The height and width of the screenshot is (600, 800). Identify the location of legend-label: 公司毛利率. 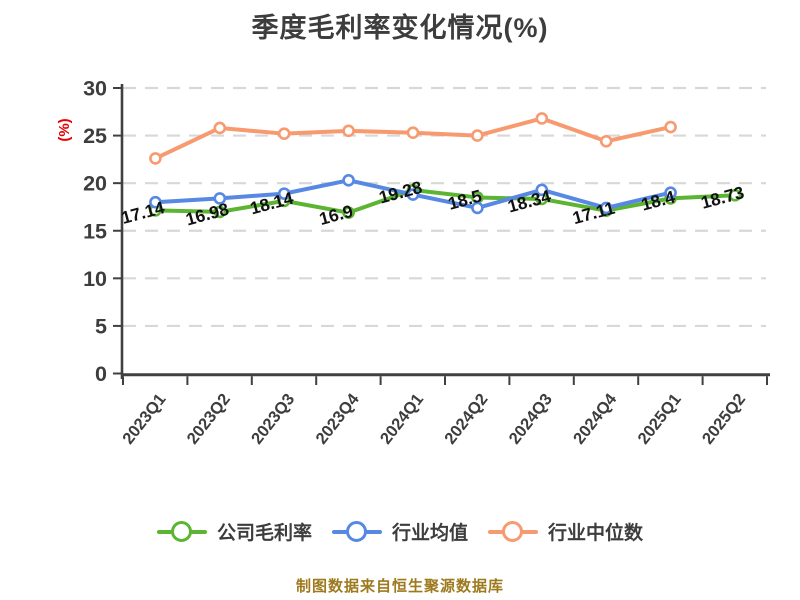
(264, 533).